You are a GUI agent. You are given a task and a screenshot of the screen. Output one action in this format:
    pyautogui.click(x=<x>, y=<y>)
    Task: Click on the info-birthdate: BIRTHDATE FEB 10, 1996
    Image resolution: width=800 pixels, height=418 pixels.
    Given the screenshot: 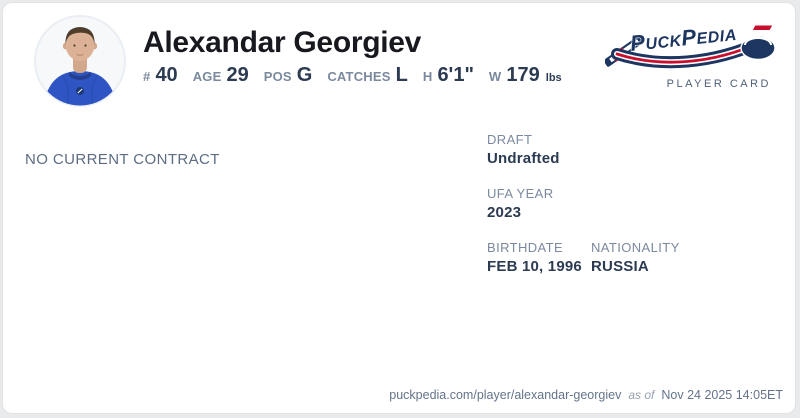 What is the action you would take?
    pyautogui.click(x=539, y=257)
    